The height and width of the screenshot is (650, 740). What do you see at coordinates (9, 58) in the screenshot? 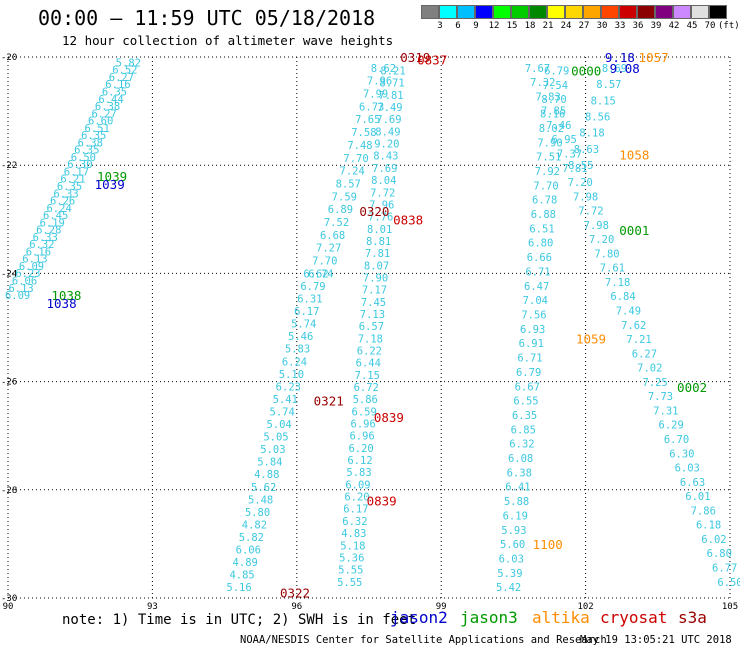
I see `y-tick-label: -20` at bounding box center [9, 58].